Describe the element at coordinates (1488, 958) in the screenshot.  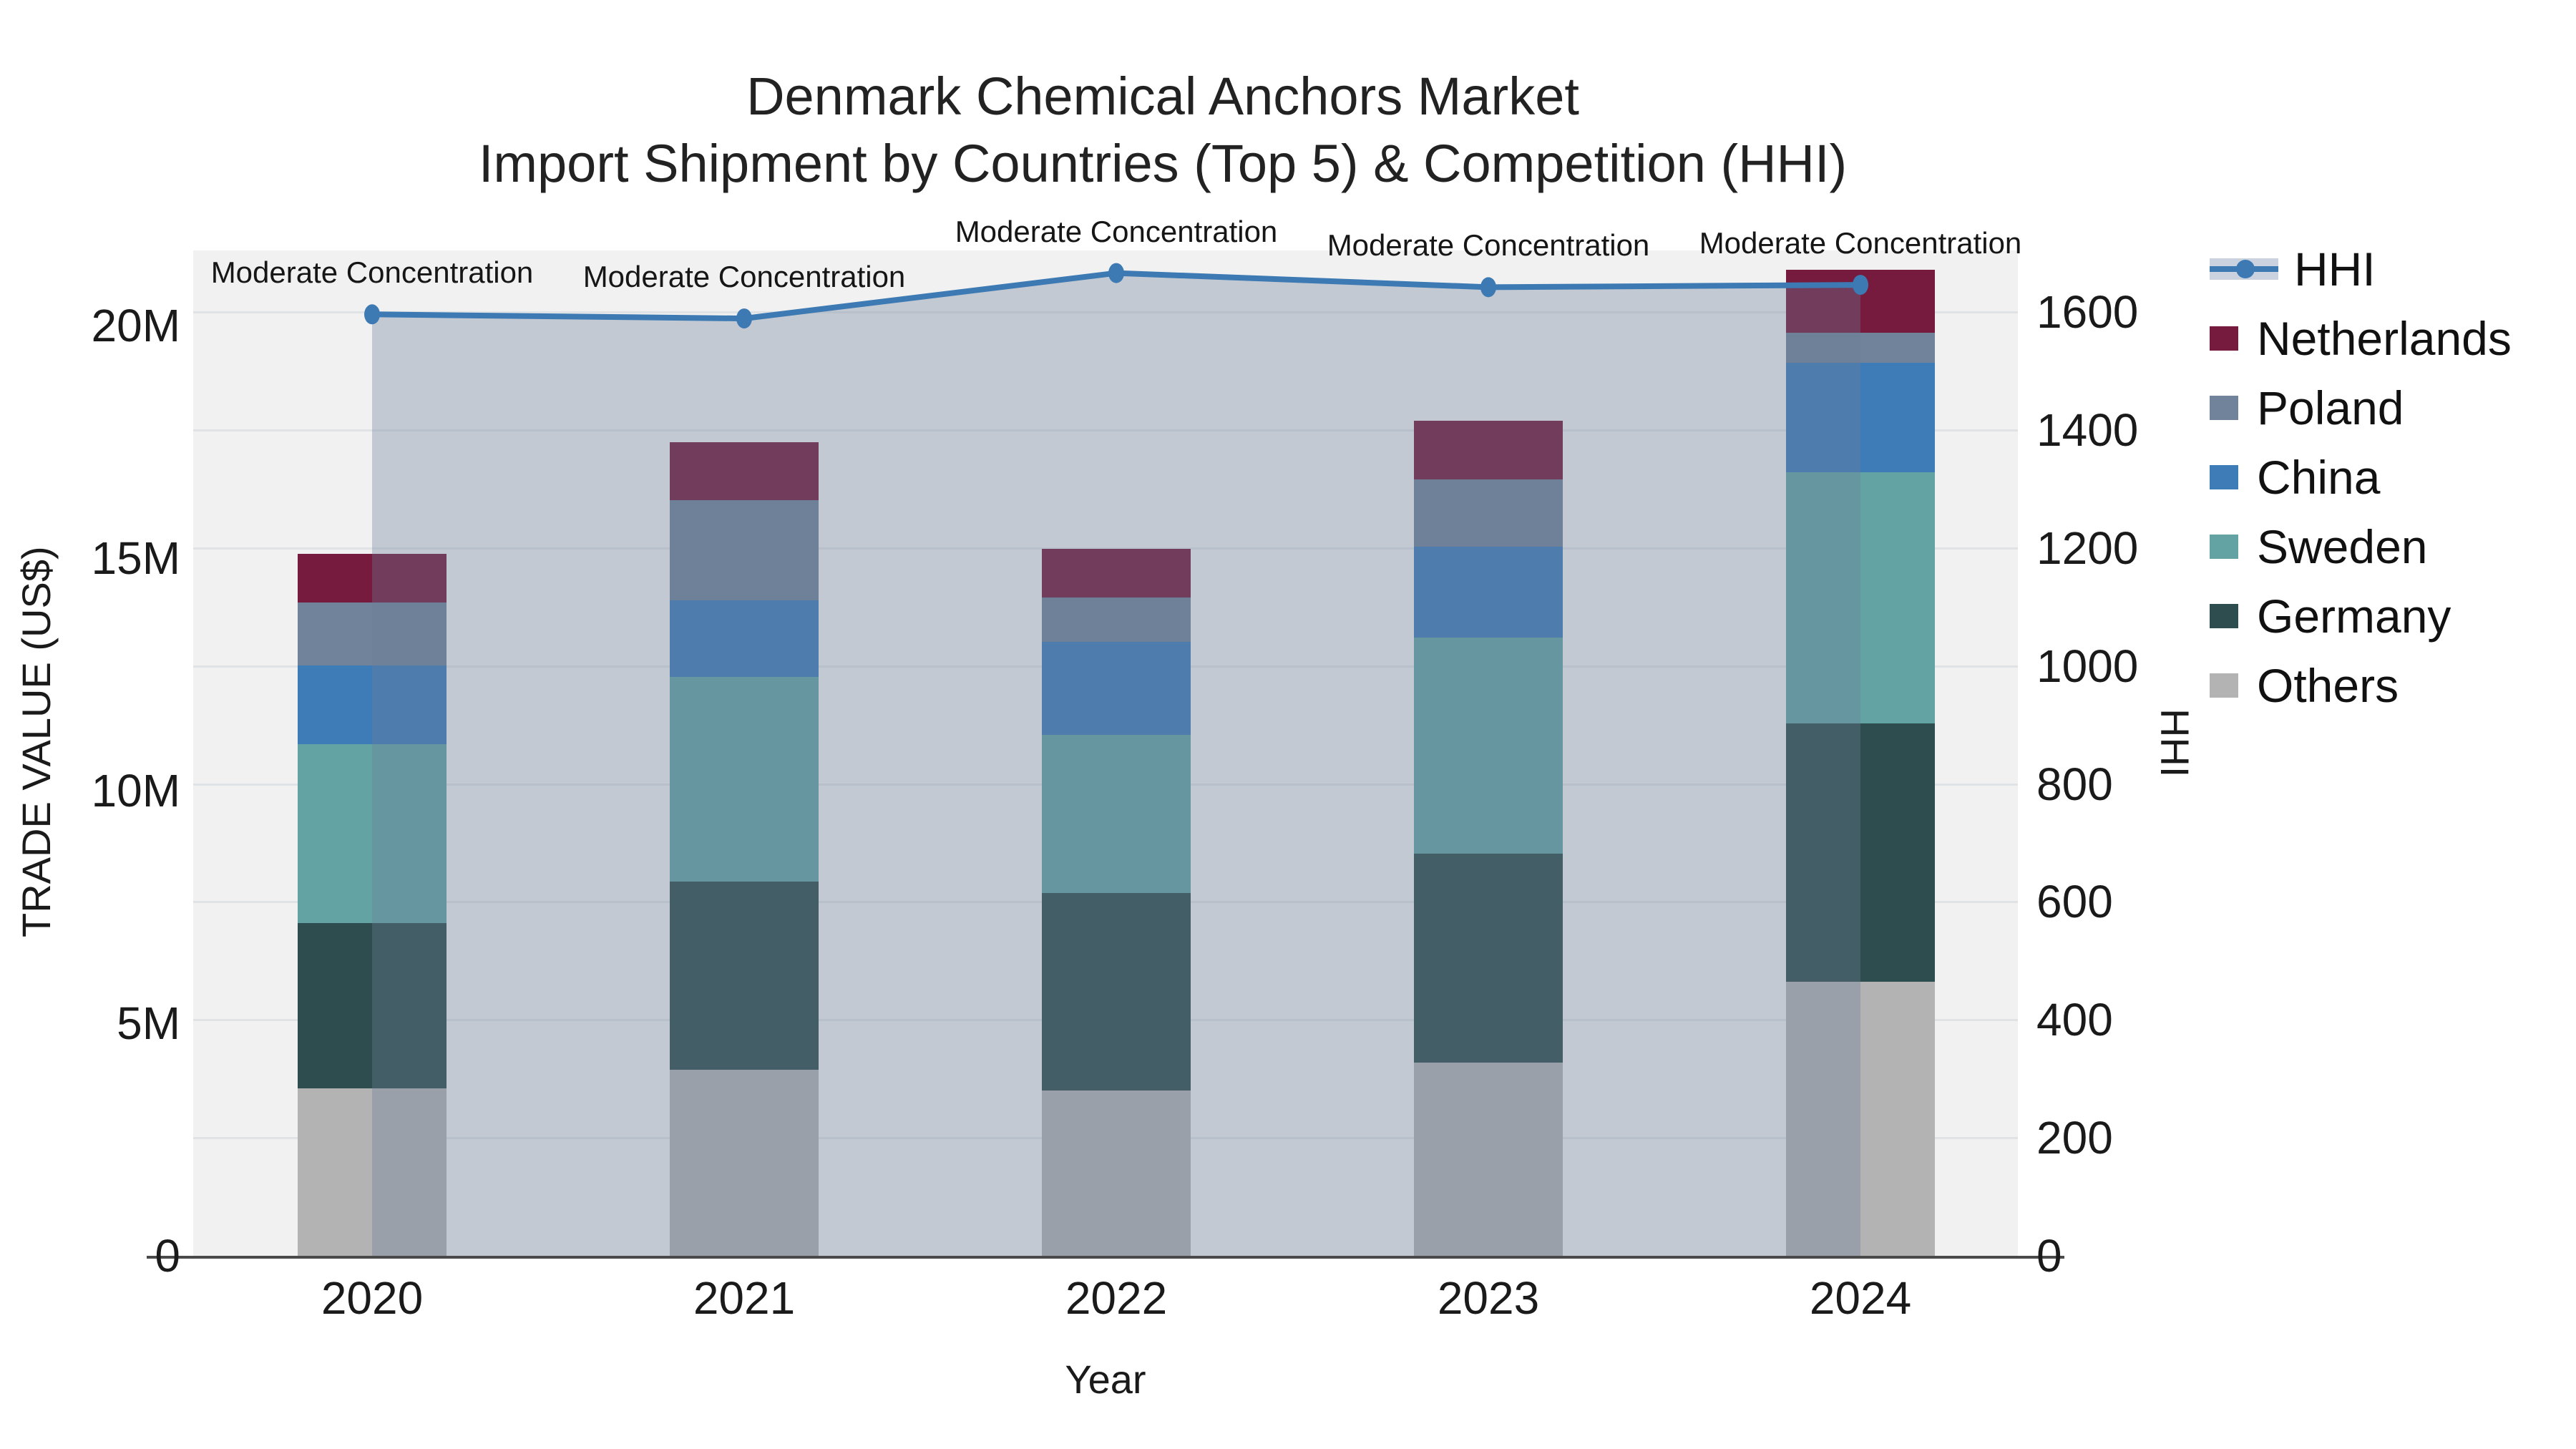
I see `bar-2023-germany` at that location.